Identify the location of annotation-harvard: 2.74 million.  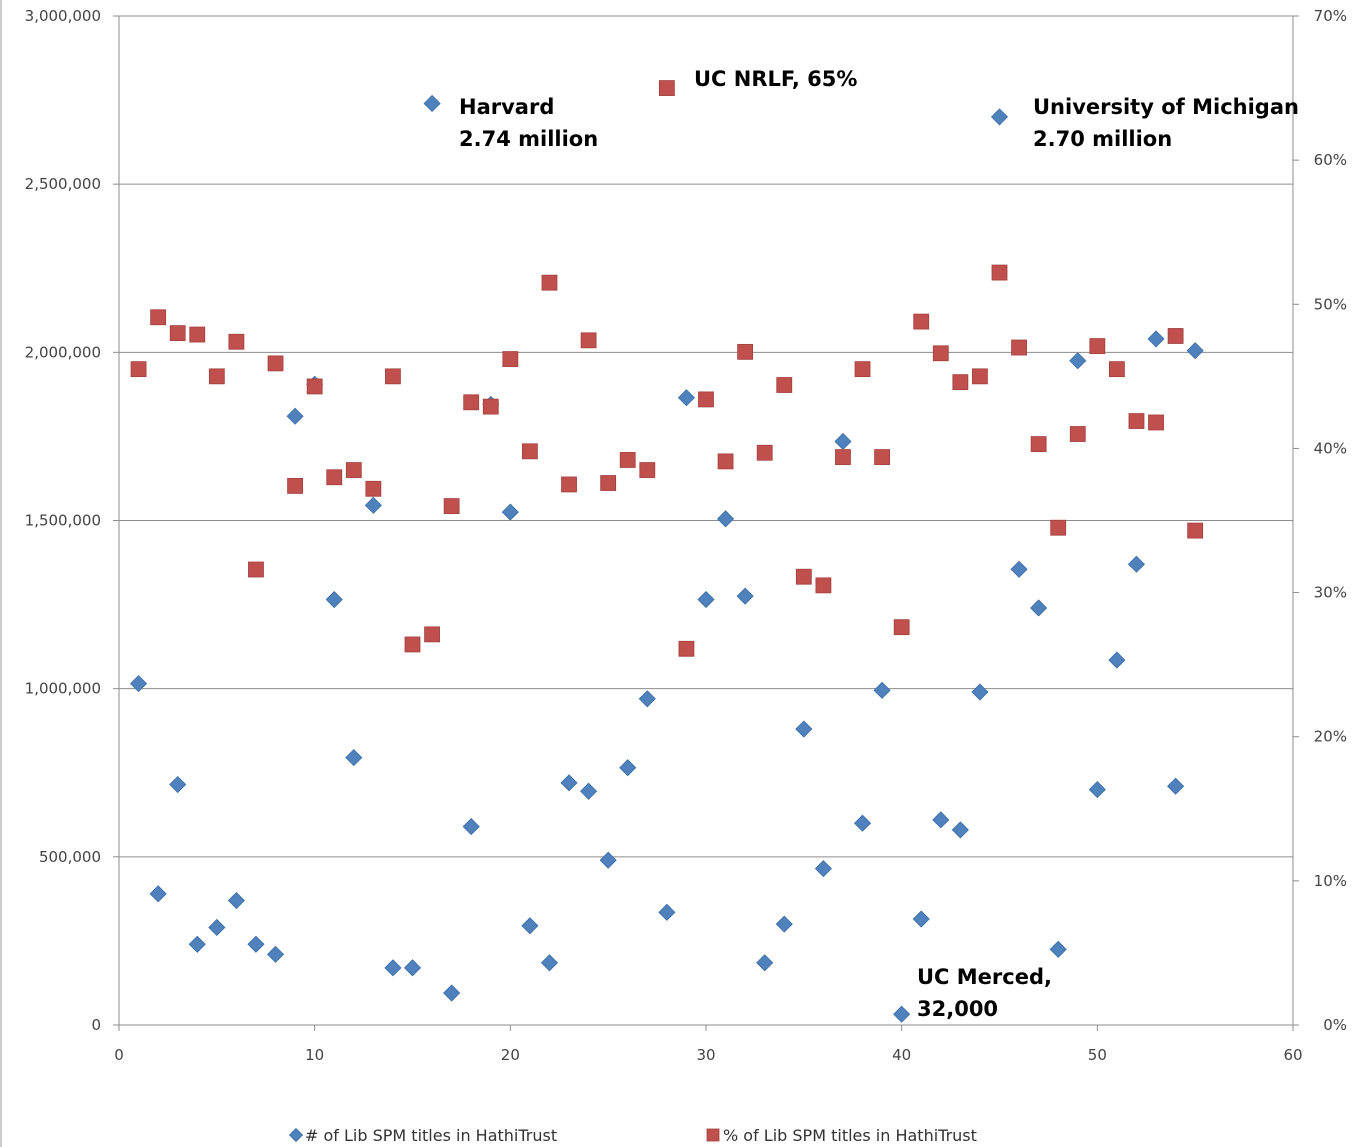
(528, 139).